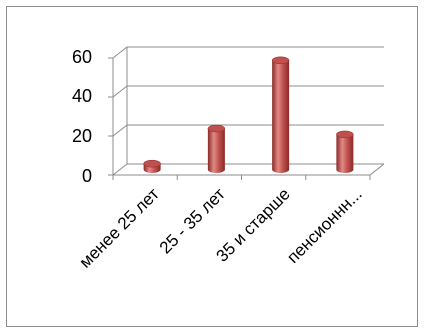  Describe the element at coordinates (82, 116) in the screenshot. I see `y-tick-labels: 0 20 40 60` at that location.